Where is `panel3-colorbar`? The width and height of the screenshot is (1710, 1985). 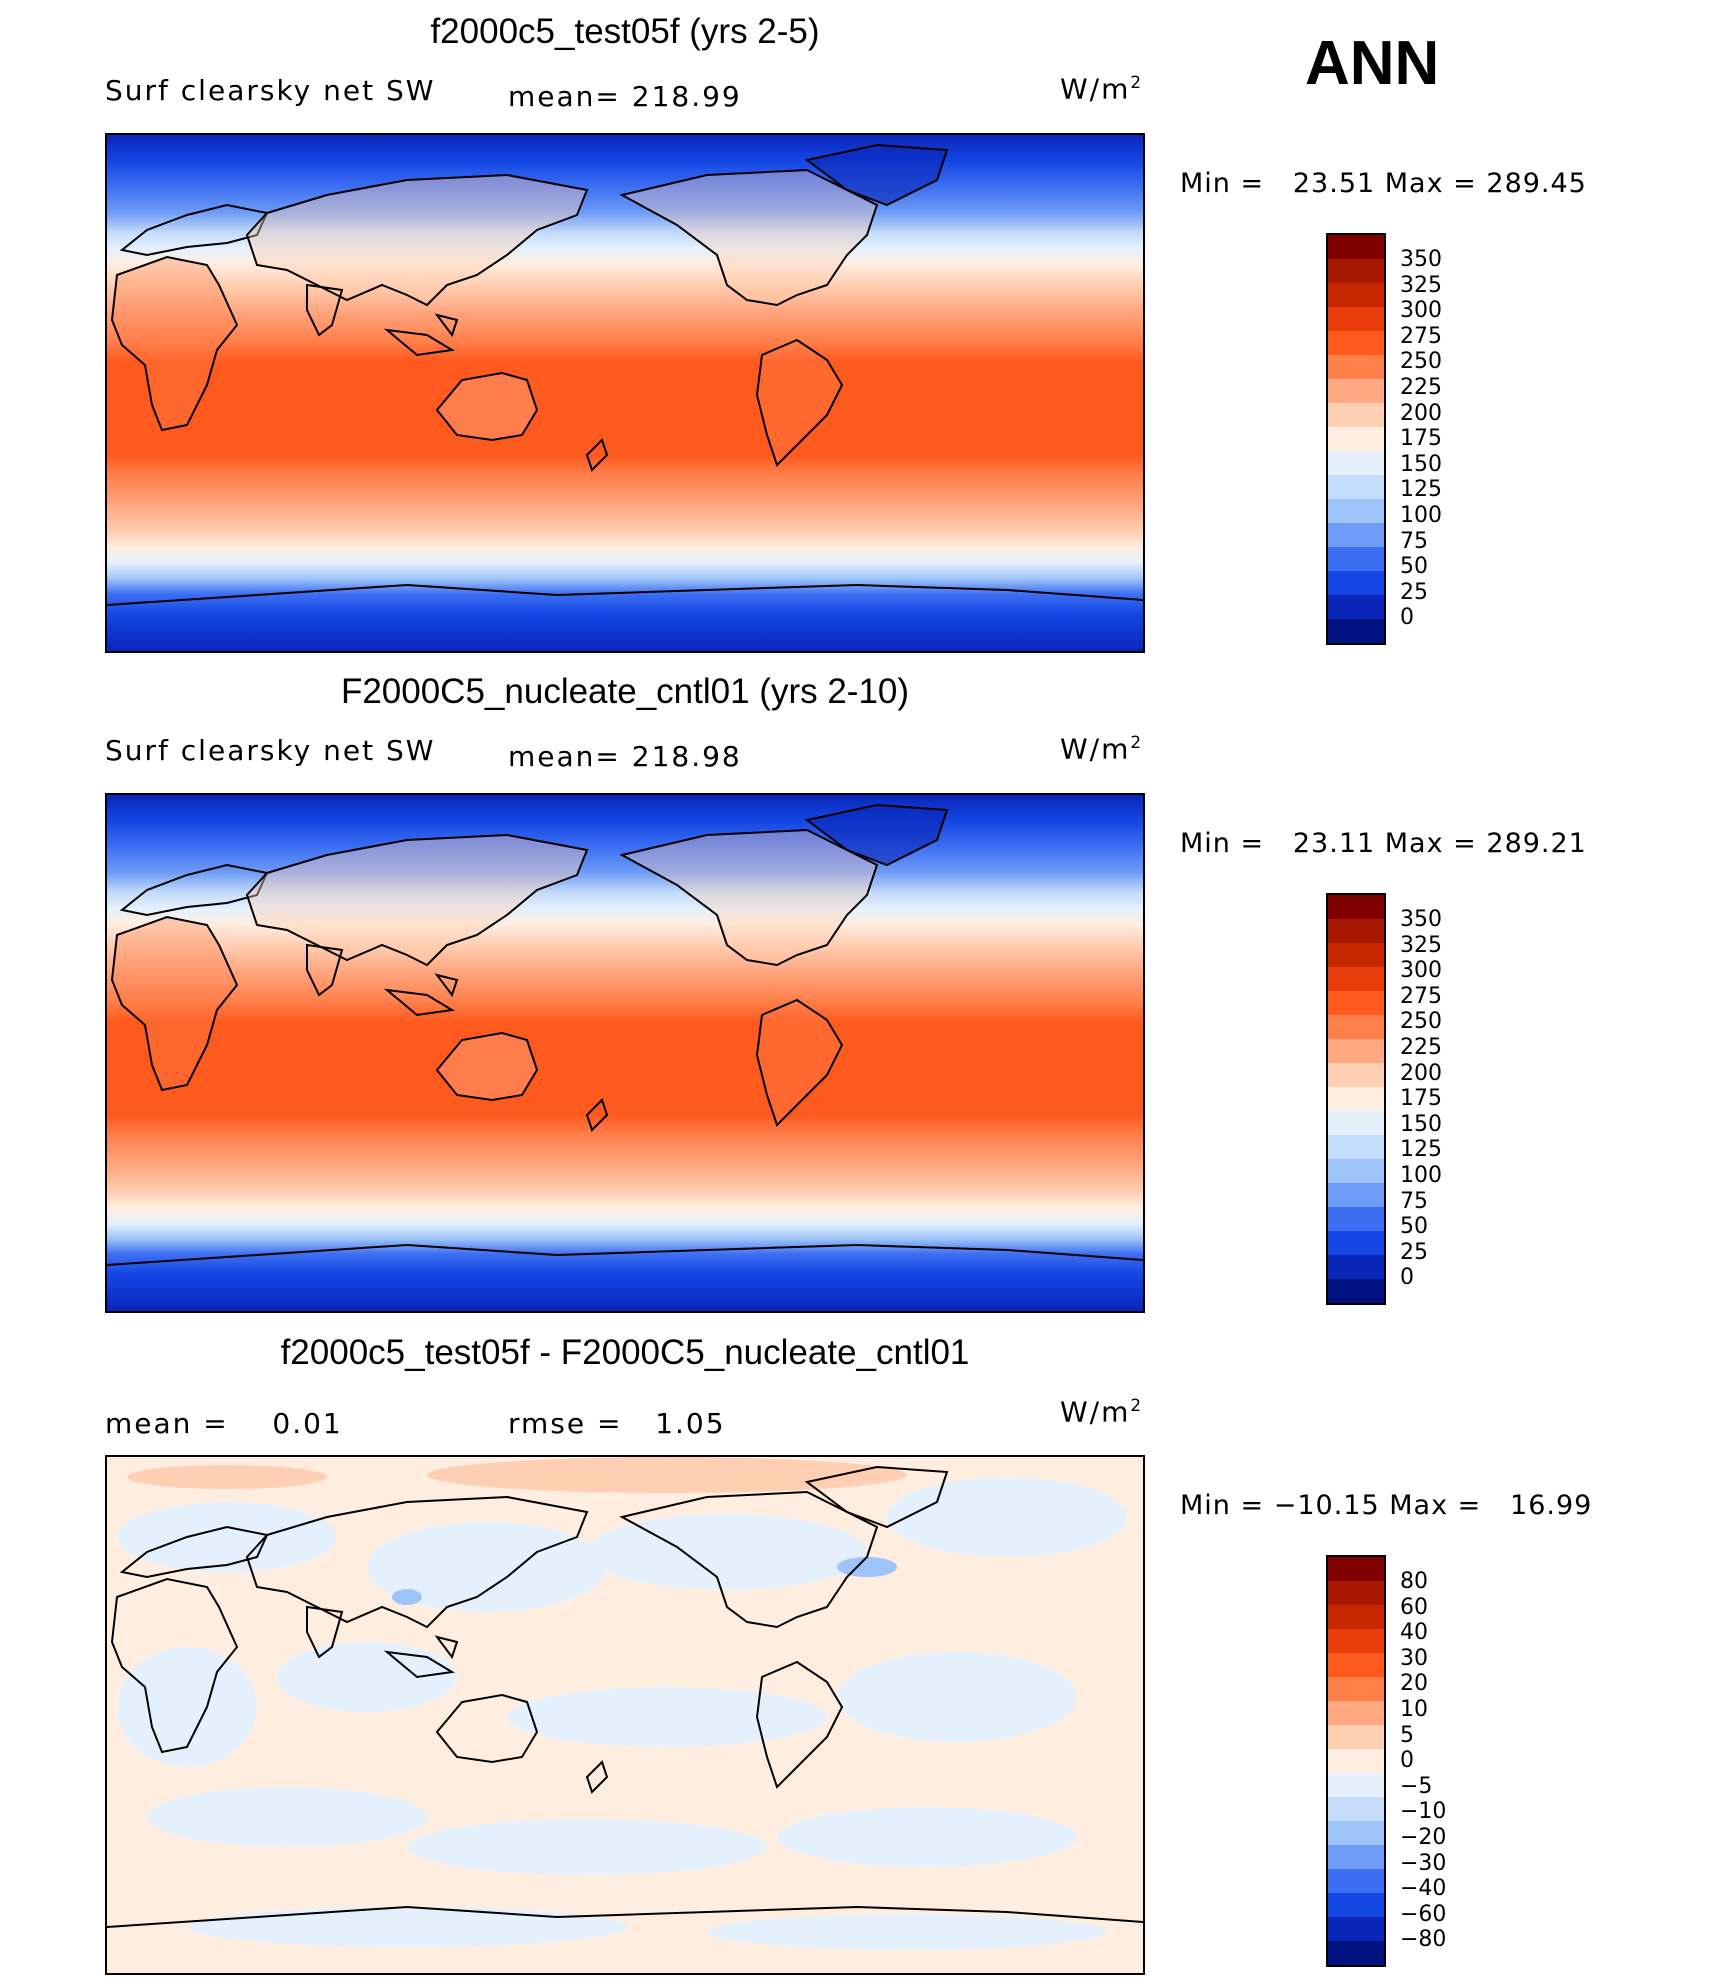
panel3-colorbar is located at coordinates (1356, 1761).